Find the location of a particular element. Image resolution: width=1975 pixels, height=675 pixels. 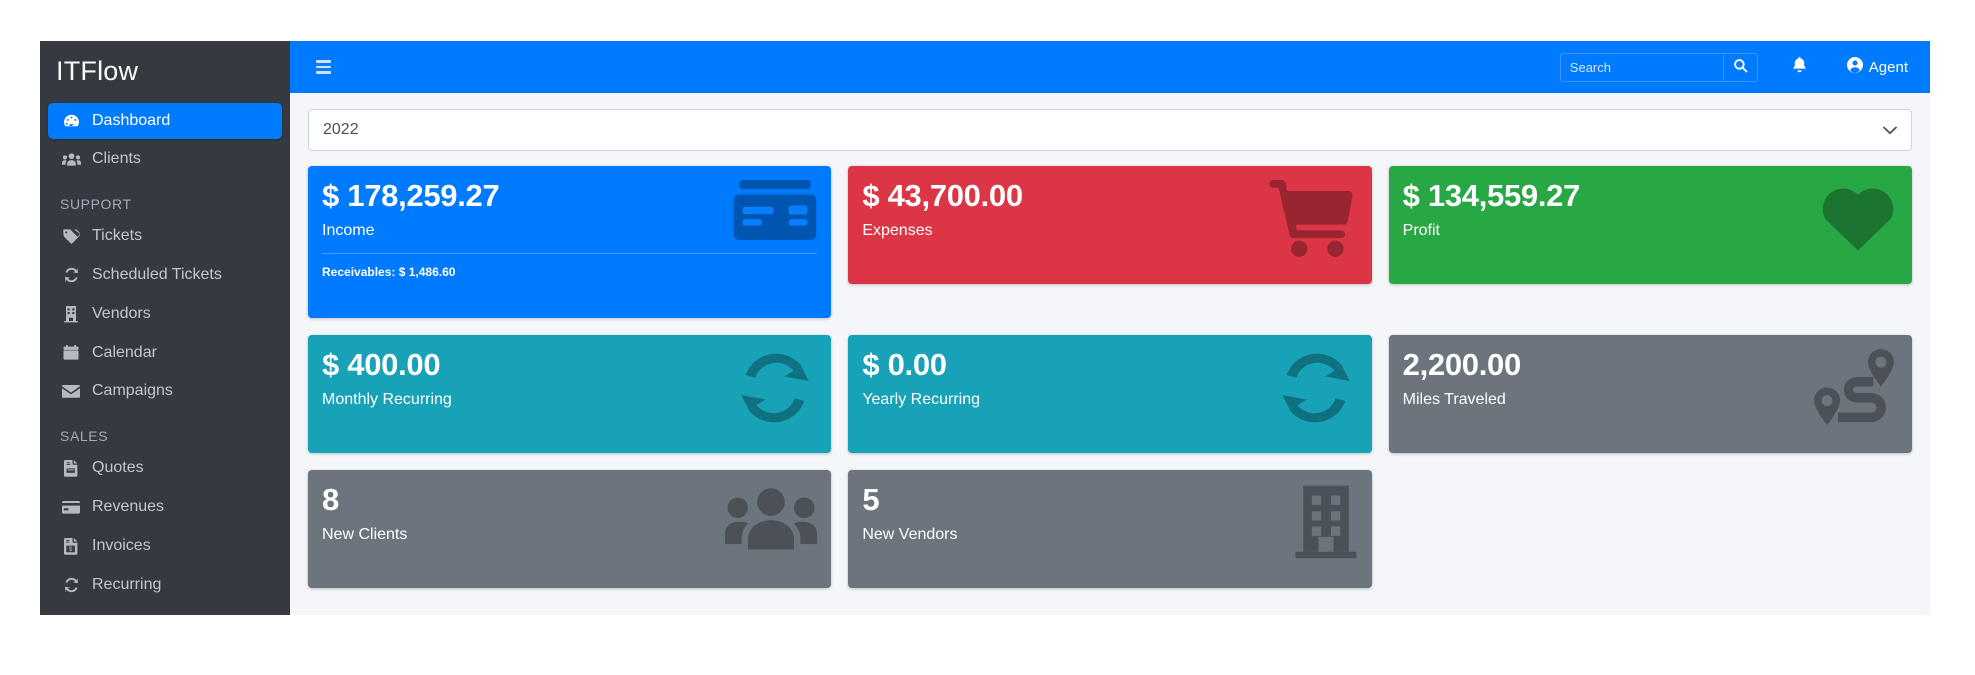

stat-card-label: New Clients is located at coordinates (365, 534).